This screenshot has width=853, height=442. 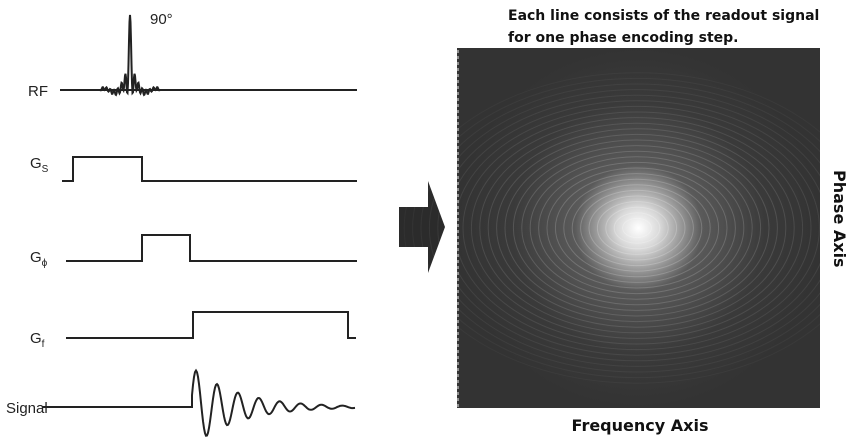 I want to click on frequency-axis-label: Frequency Axis, so click(x=640, y=425).